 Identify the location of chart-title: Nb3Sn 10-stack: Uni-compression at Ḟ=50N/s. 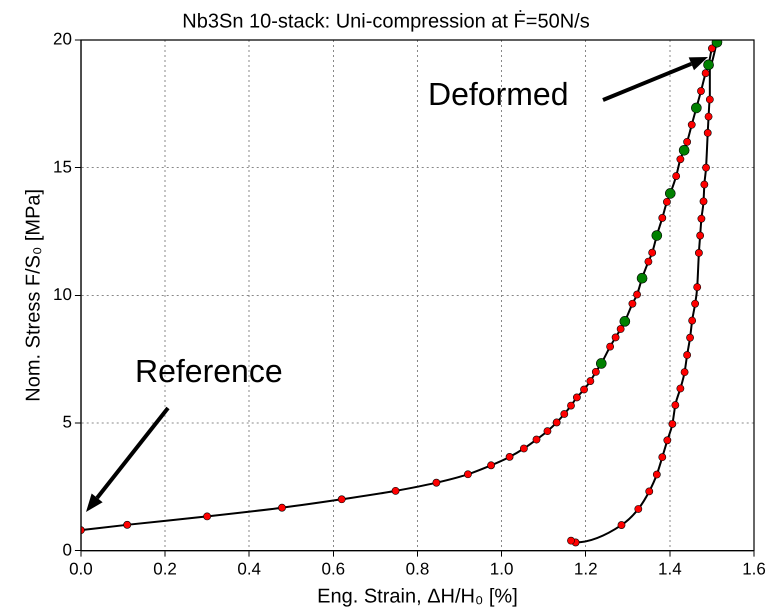
(386, 21).